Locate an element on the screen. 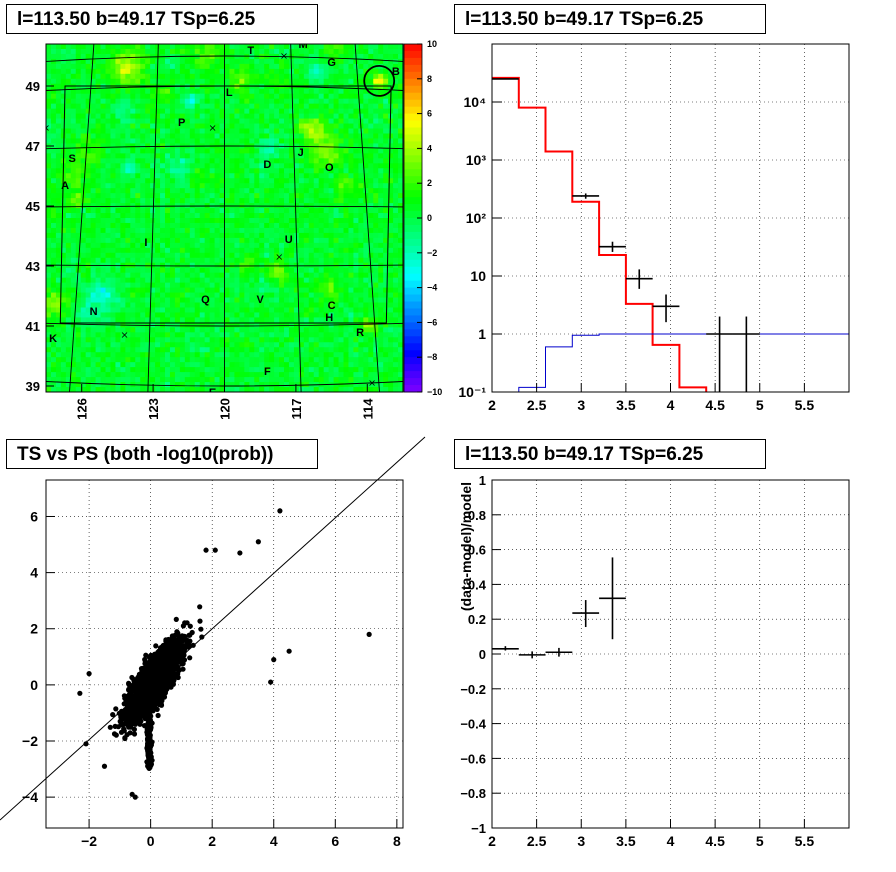  residual-y-tick-label: −1 is located at coordinates (478, 828).